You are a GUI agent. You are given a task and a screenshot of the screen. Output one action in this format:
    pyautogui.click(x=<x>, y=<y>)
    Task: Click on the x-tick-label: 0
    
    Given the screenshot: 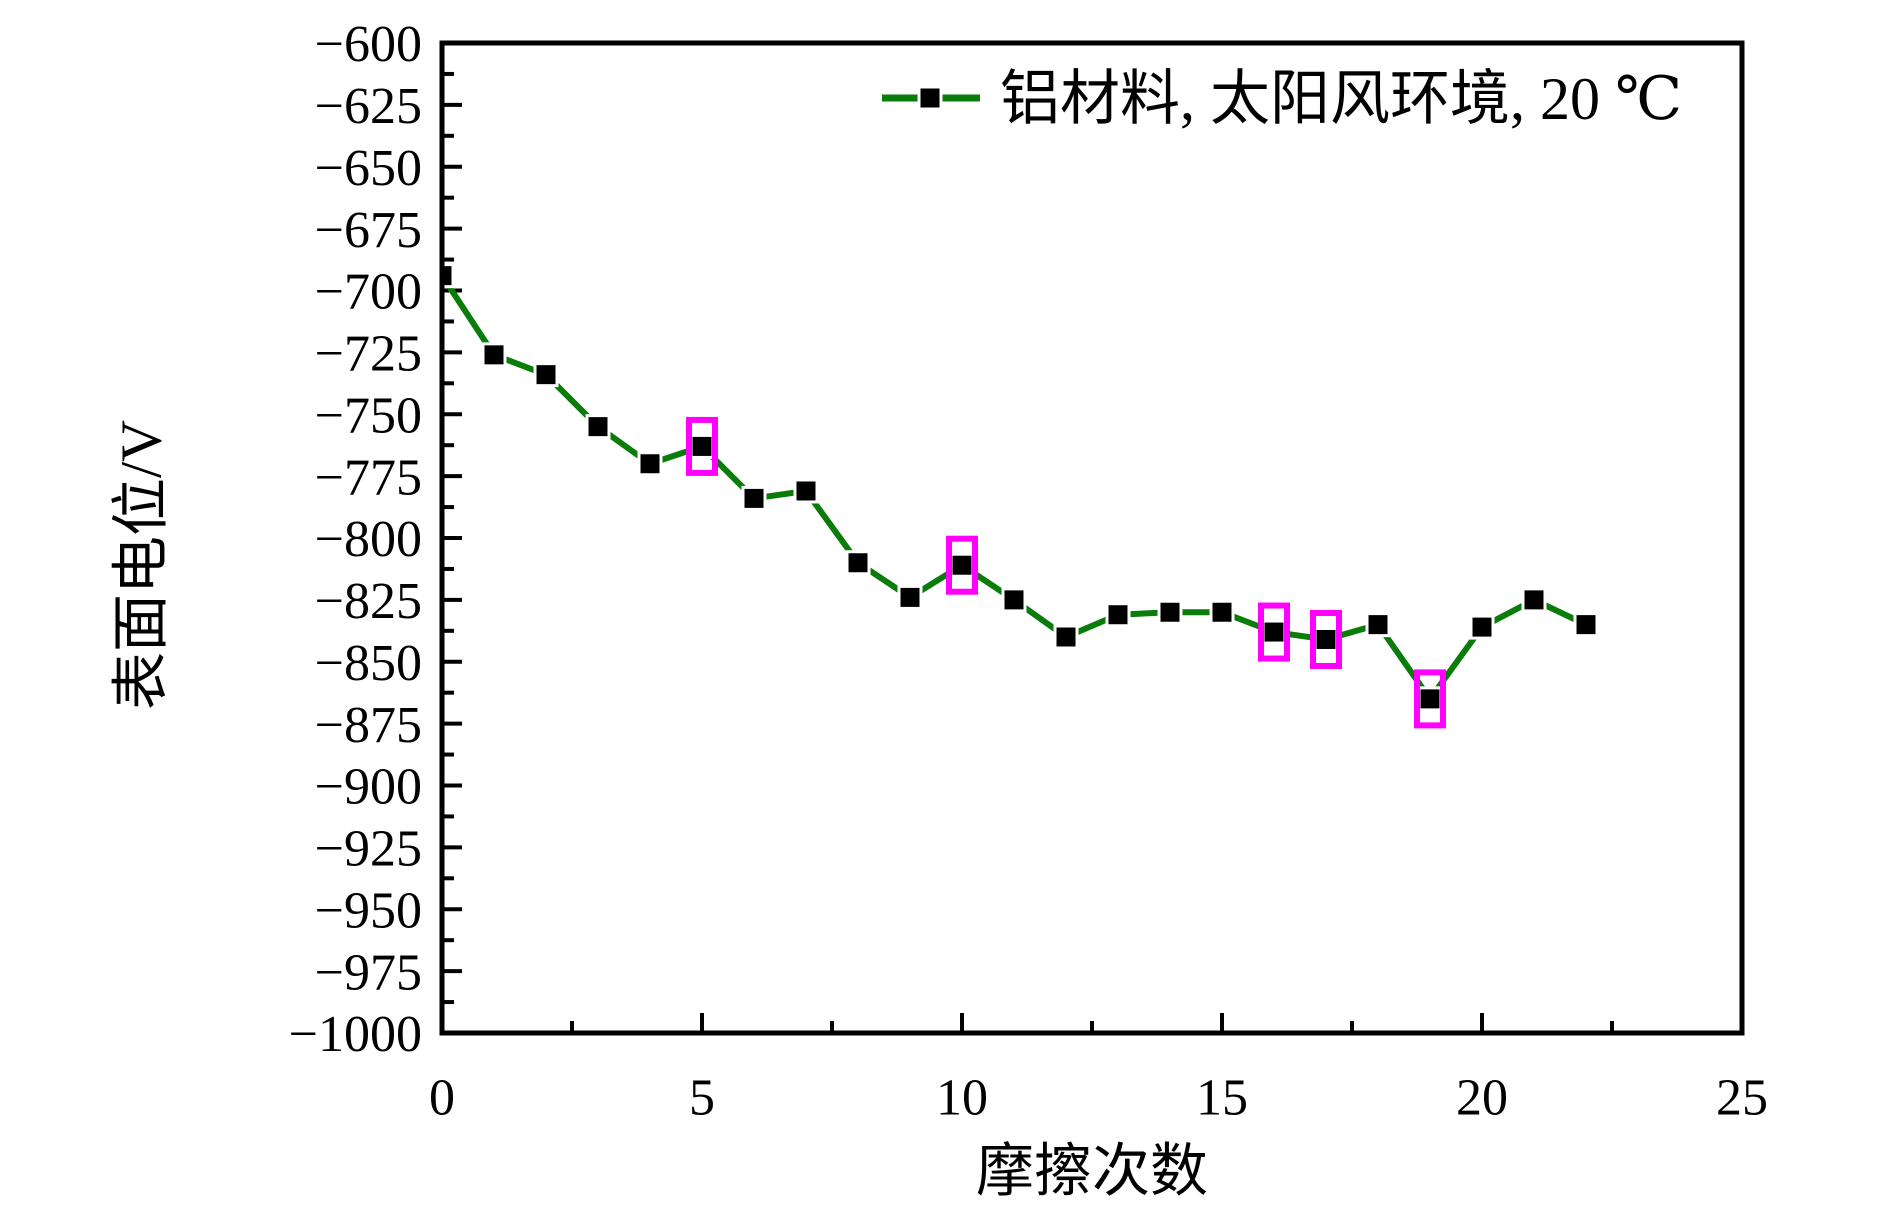 What is the action you would take?
    pyautogui.click(x=442, y=1097)
    